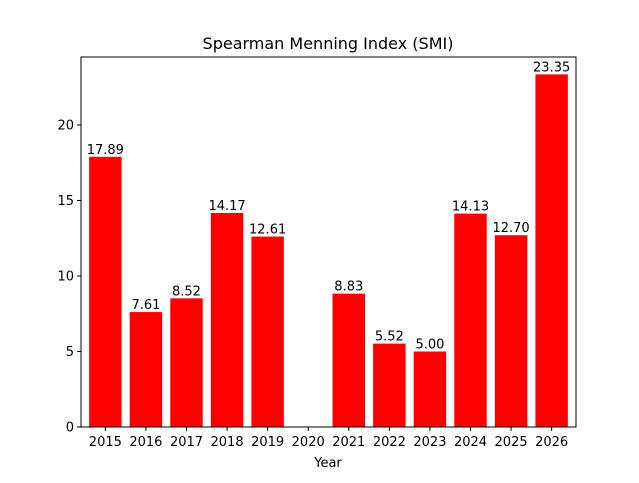 This screenshot has width=639, height=483. Describe the element at coordinates (470, 207) in the screenshot. I see `bar-value-label: 14.13` at that location.